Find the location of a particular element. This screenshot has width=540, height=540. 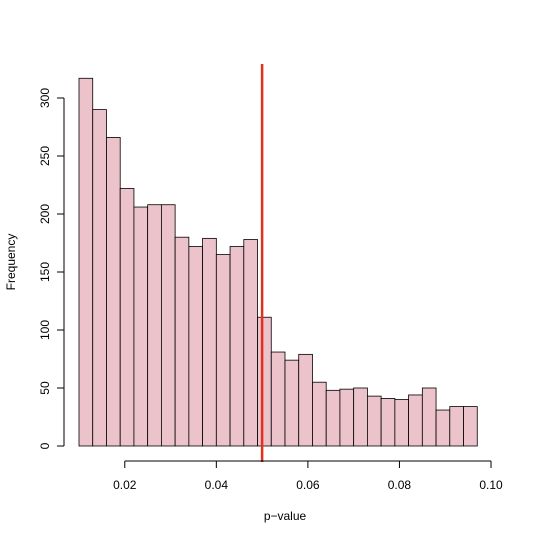

y-axis: 0 50 100 150 200 250 300 is located at coordinates (51, 268).